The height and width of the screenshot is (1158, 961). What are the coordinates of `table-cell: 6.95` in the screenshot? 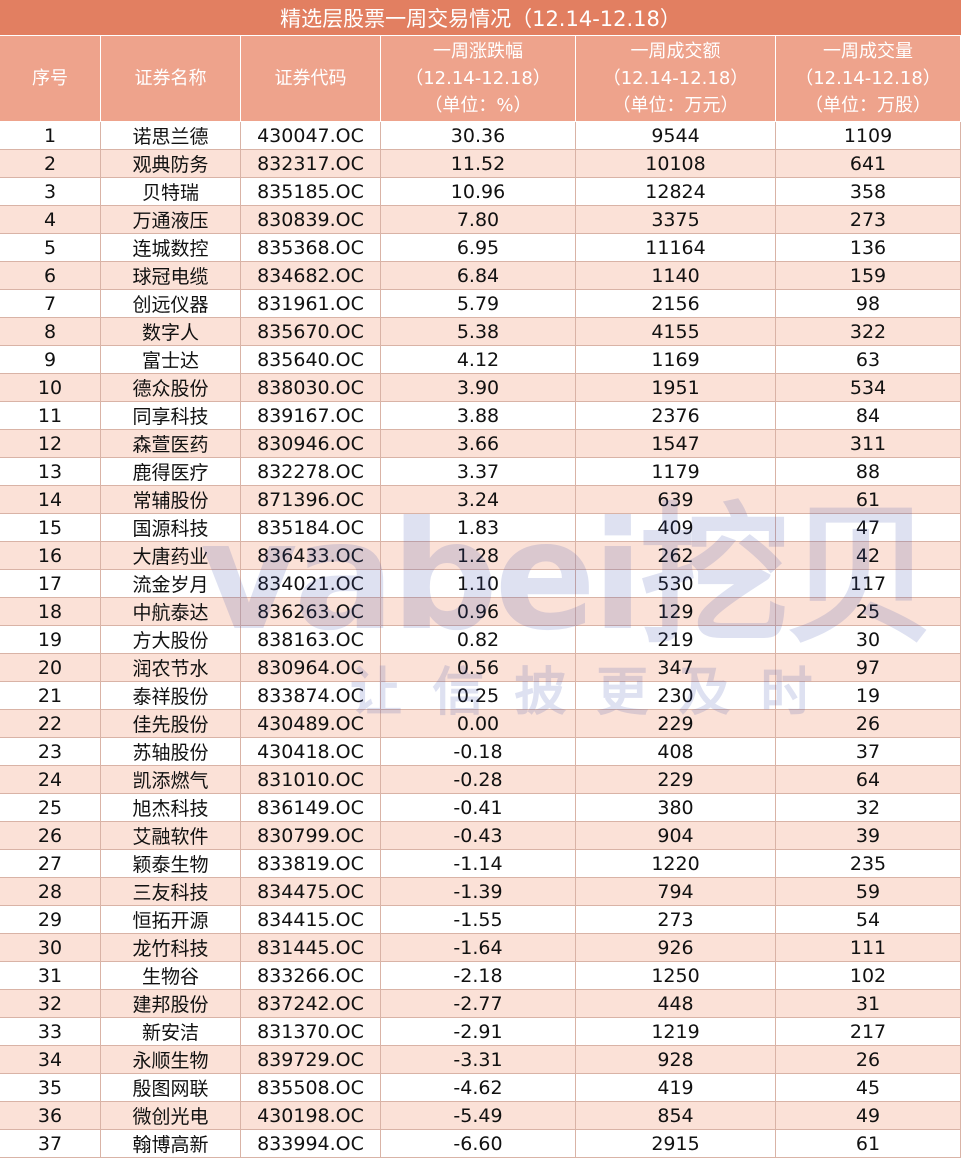 It's located at (478, 248).